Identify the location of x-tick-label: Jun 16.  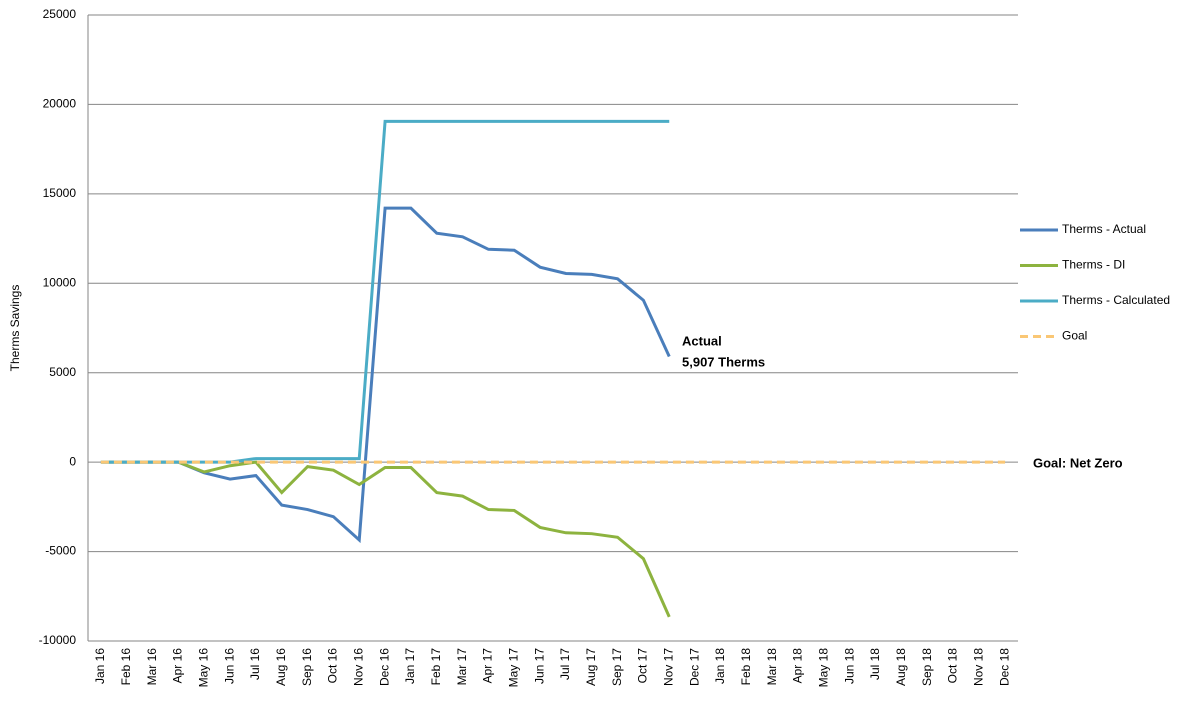
(229, 666).